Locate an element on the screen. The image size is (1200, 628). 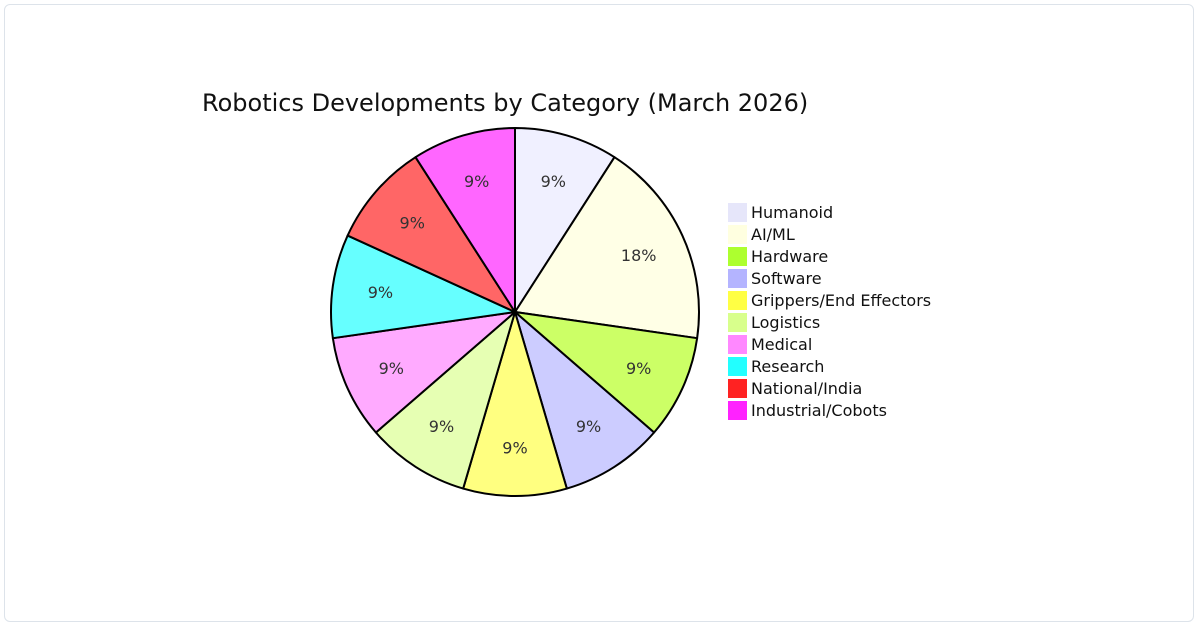
slice-label-medical: 9% is located at coordinates (391, 368).